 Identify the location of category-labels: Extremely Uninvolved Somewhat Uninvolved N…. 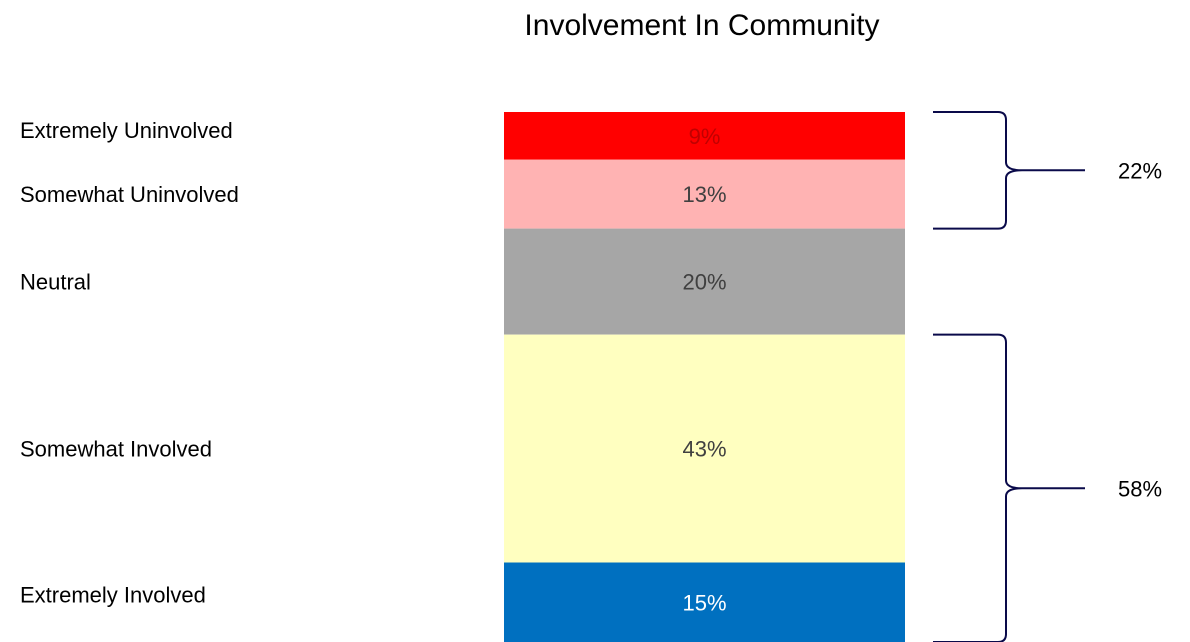
(129, 362).